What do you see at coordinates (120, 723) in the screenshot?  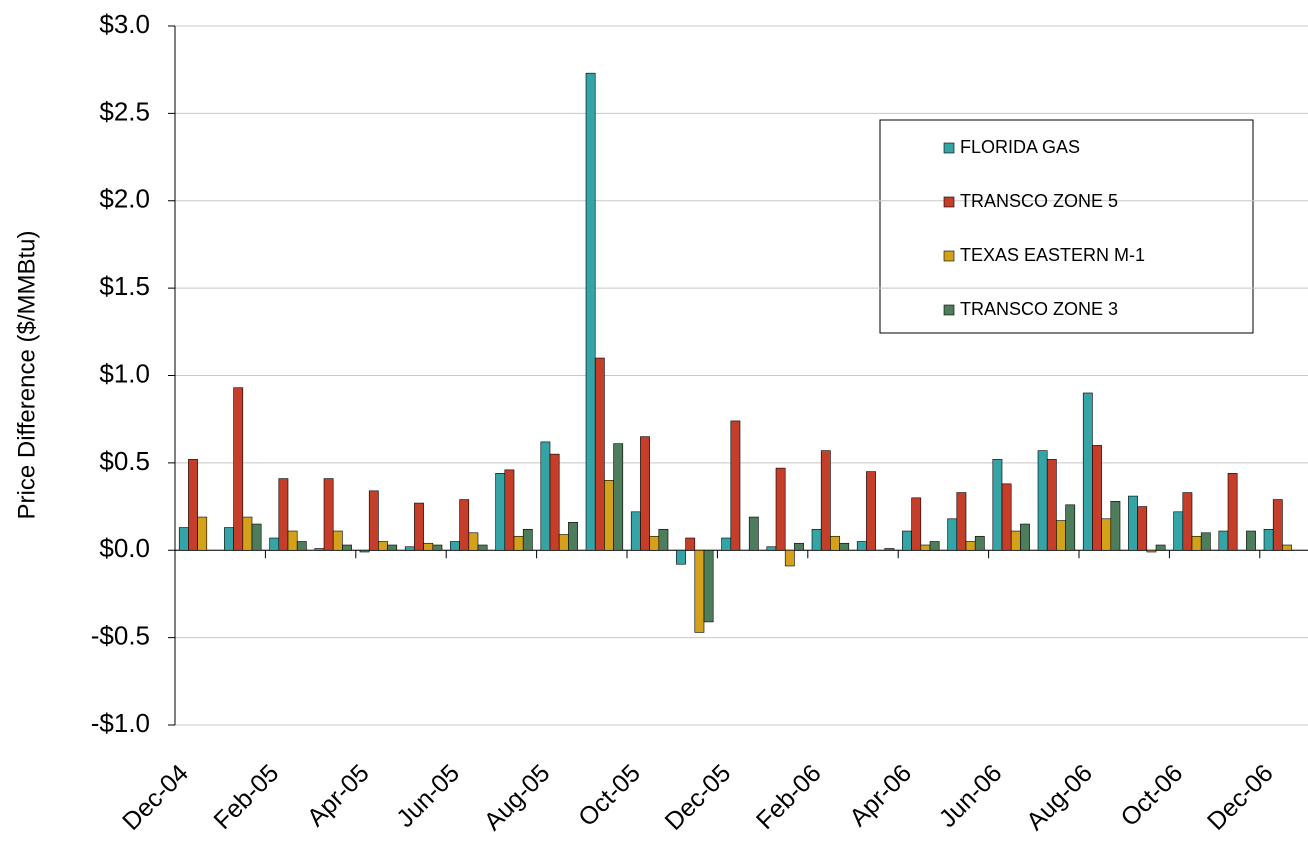 I see `y-tick-label: -$1.0` at bounding box center [120, 723].